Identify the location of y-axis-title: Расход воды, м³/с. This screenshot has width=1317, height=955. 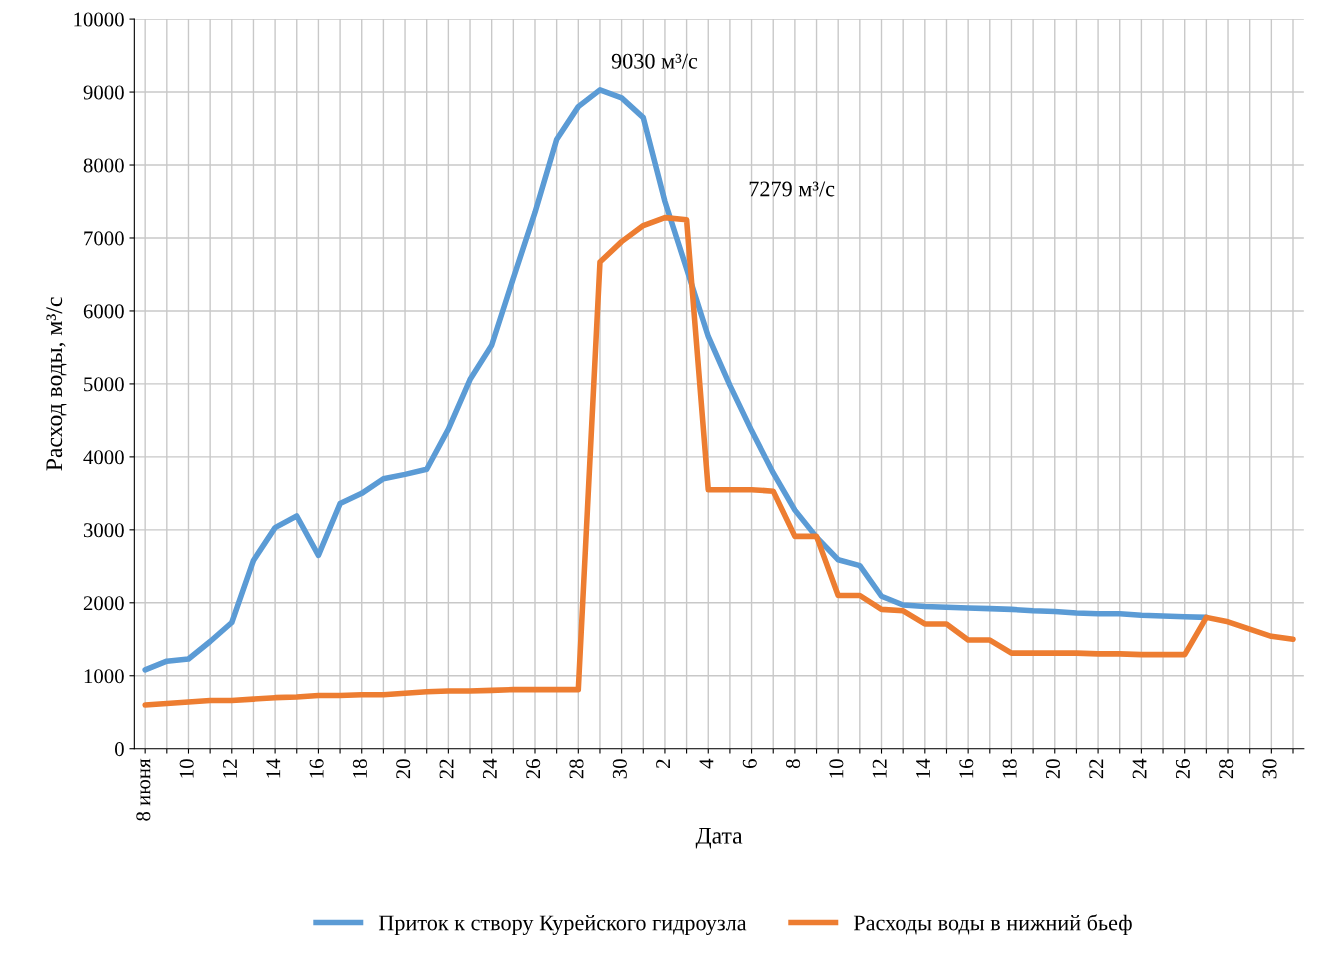
(56, 384).